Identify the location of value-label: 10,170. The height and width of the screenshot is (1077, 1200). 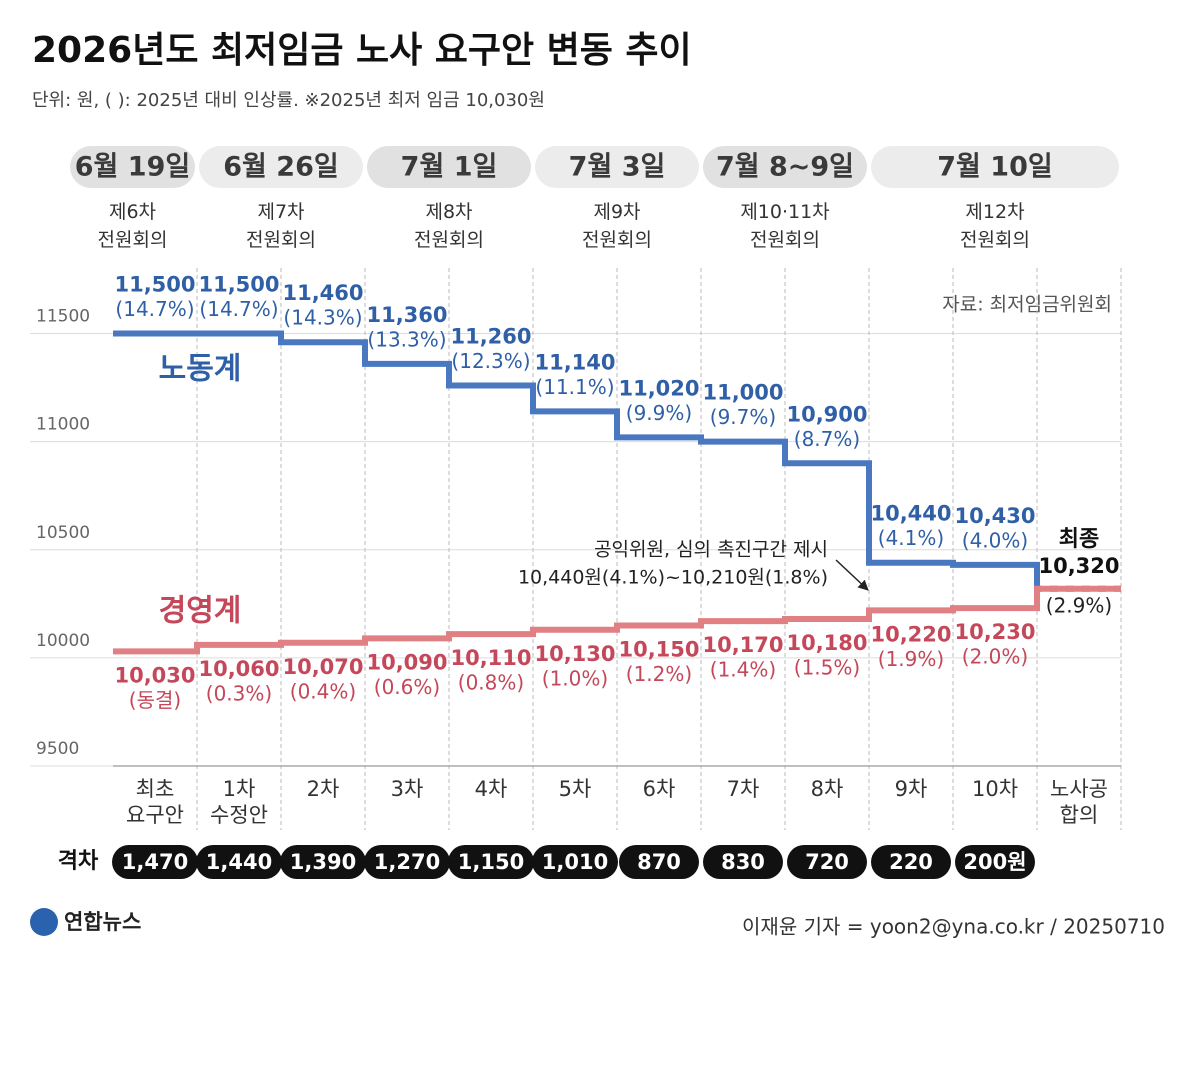
(742, 645).